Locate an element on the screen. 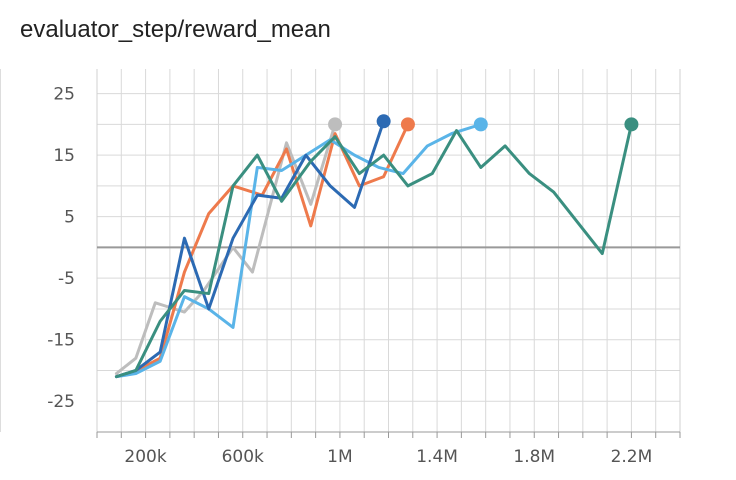  x-tick-label: 2.2M is located at coordinates (632, 457).